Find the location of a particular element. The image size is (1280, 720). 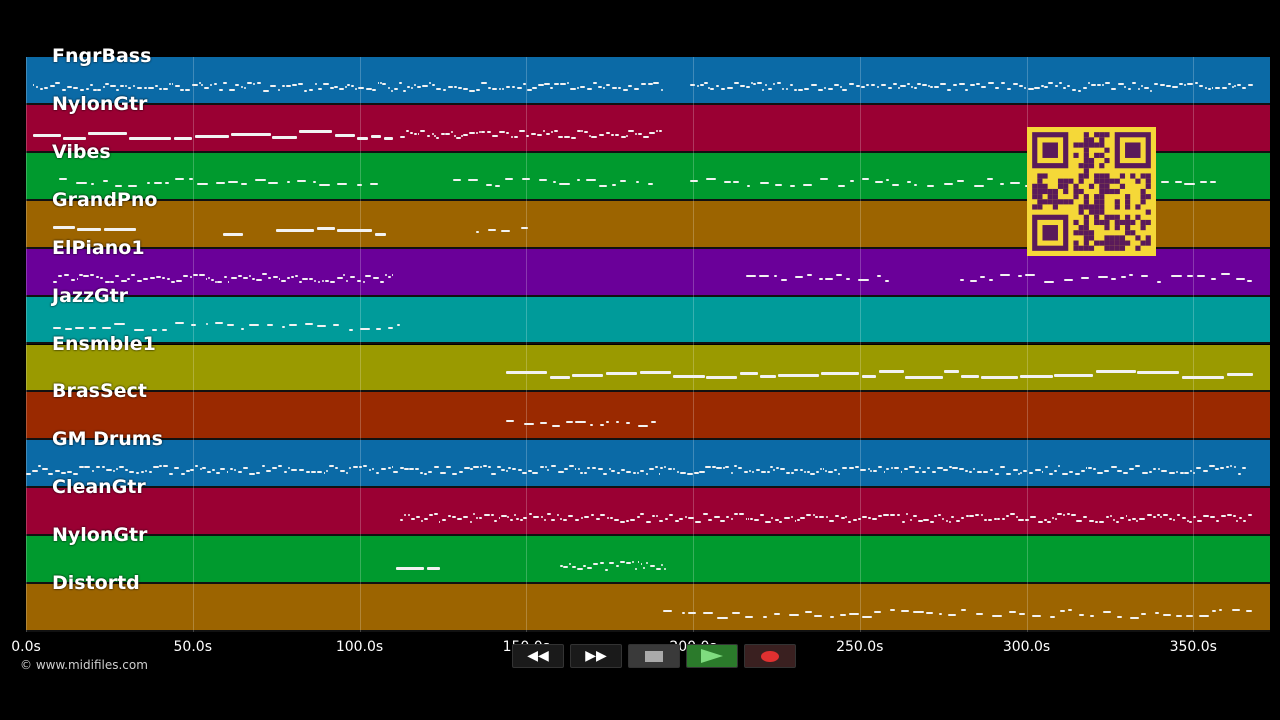

rewind-button: ◀◀ is located at coordinates (538, 656).